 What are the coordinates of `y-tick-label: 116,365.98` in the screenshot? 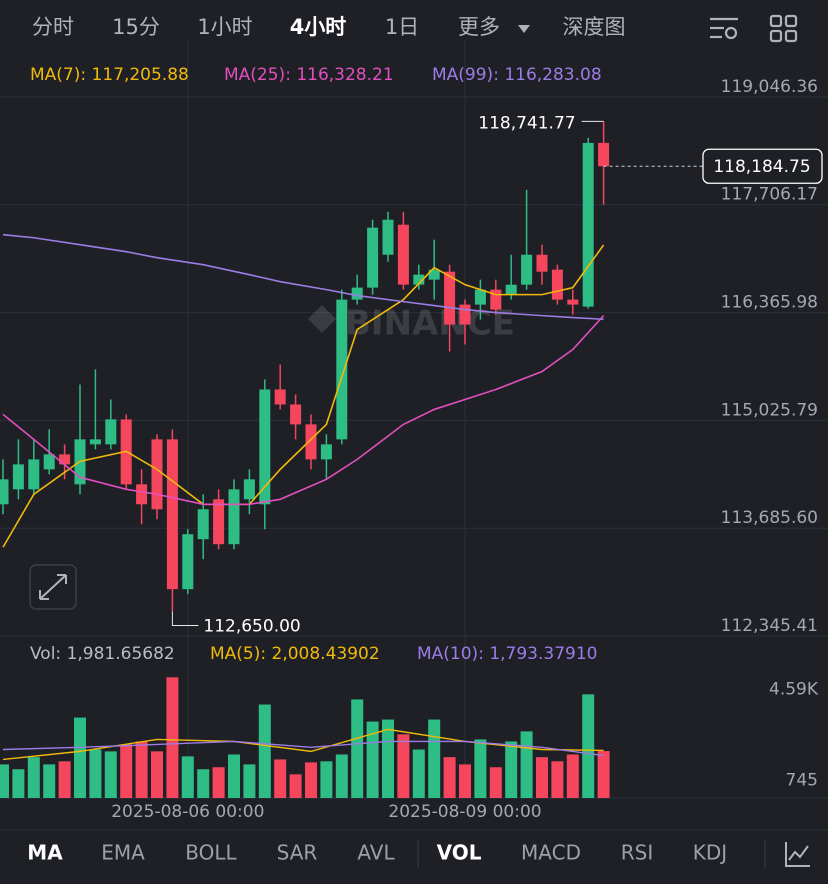 It's located at (769, 303).